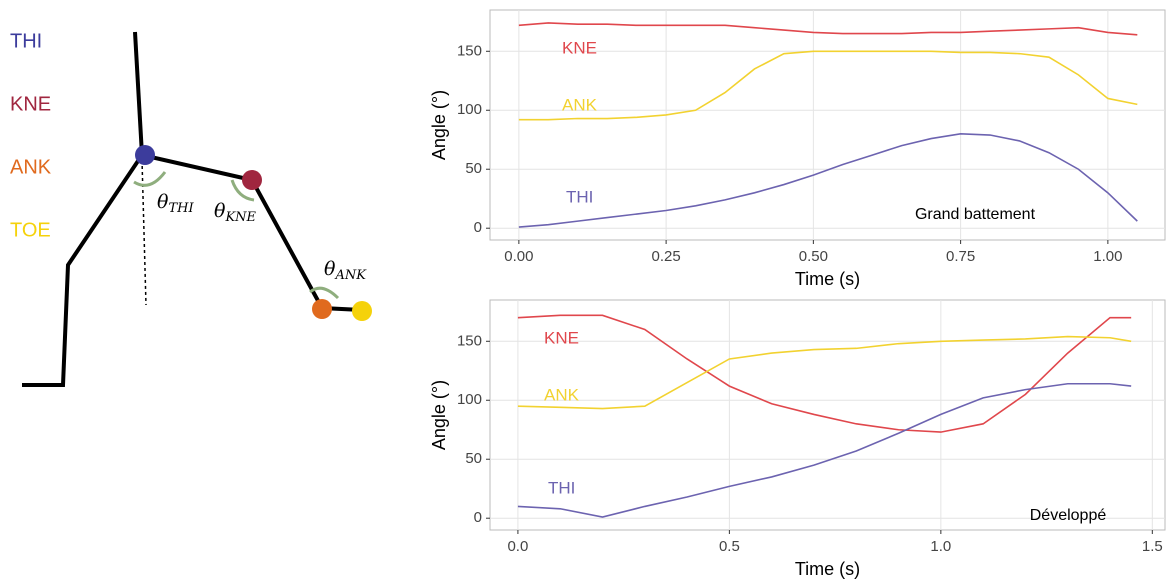 The width and height of the screenshot is (1174, 579). Describe the element at coordinates (30, 104) in the screenshot. I see `joint-label: KNE` at that location.